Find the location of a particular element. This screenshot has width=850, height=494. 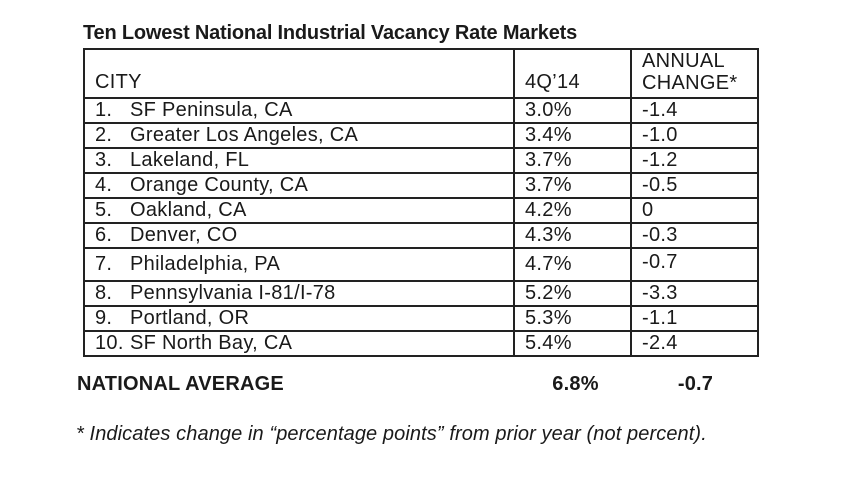

row-city: Denver, CO is located at coordinates (184, 235).